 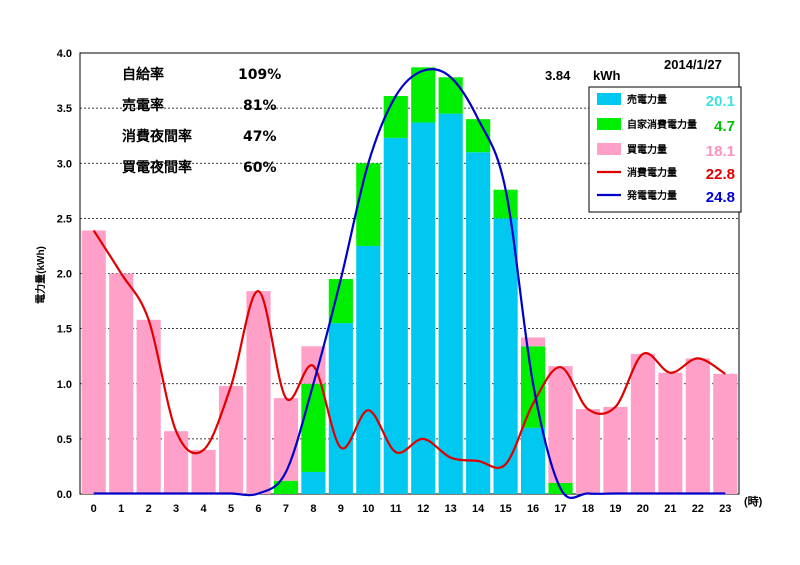 I want to click on stat-label: 自給率, so click(x=143, y=74).